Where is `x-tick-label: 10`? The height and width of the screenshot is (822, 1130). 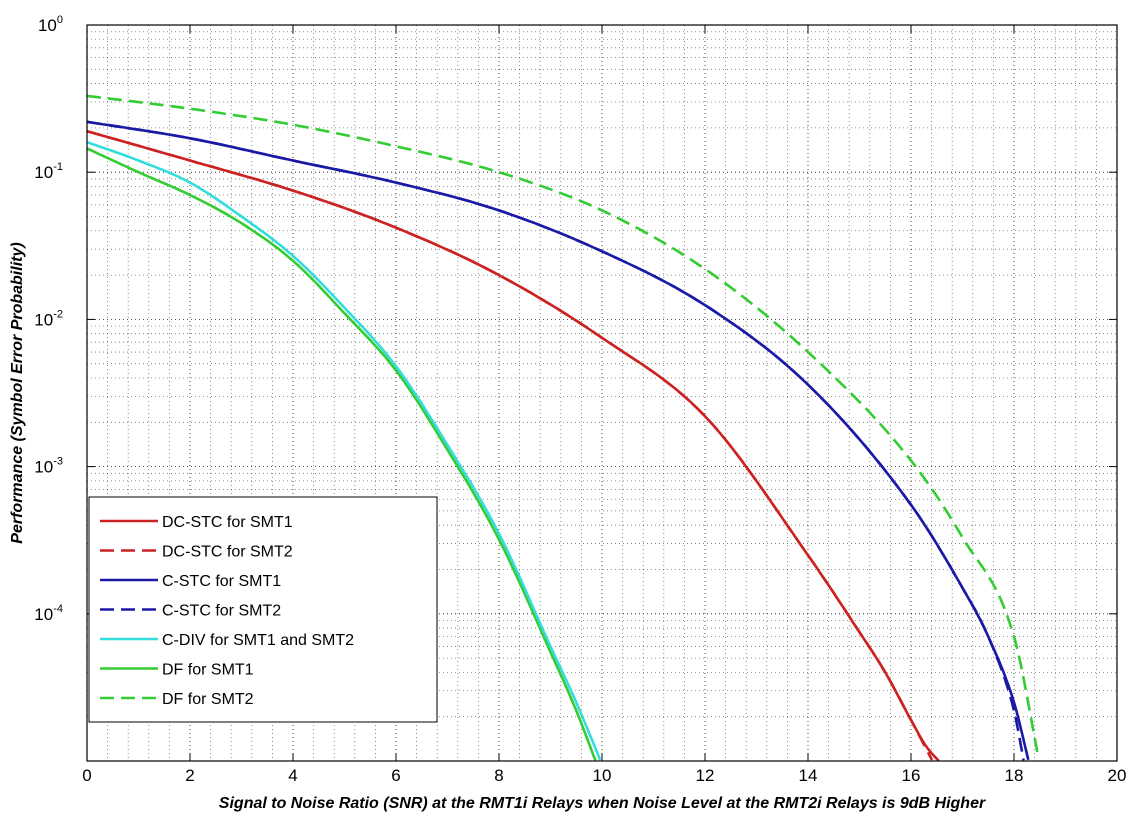
x-tick-label: 10 is located at coordinates (602, 775).